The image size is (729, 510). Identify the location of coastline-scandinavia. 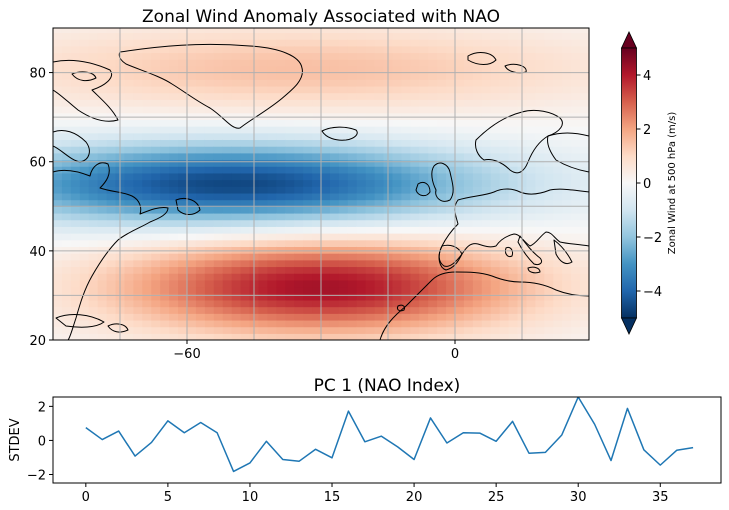
(519, 141).